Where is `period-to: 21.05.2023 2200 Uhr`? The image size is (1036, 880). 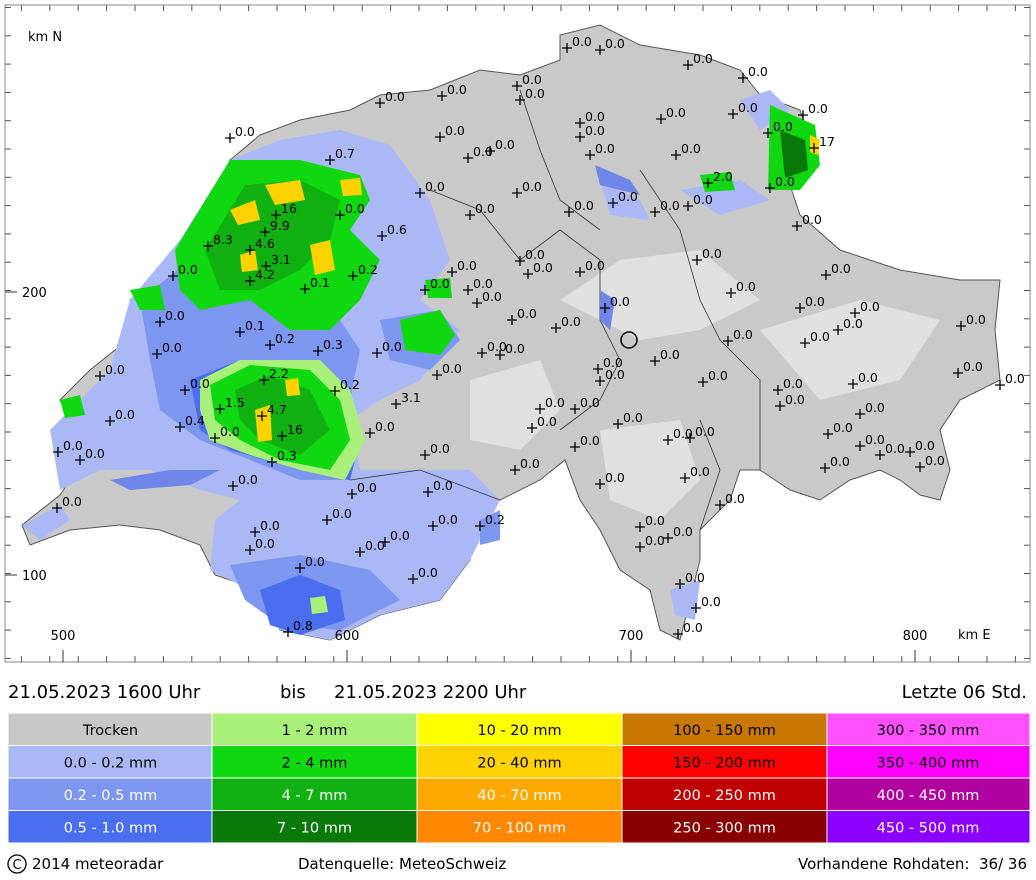 period-to: 21.05.2023 2200 Uhr is located at coordinates (430, 692).